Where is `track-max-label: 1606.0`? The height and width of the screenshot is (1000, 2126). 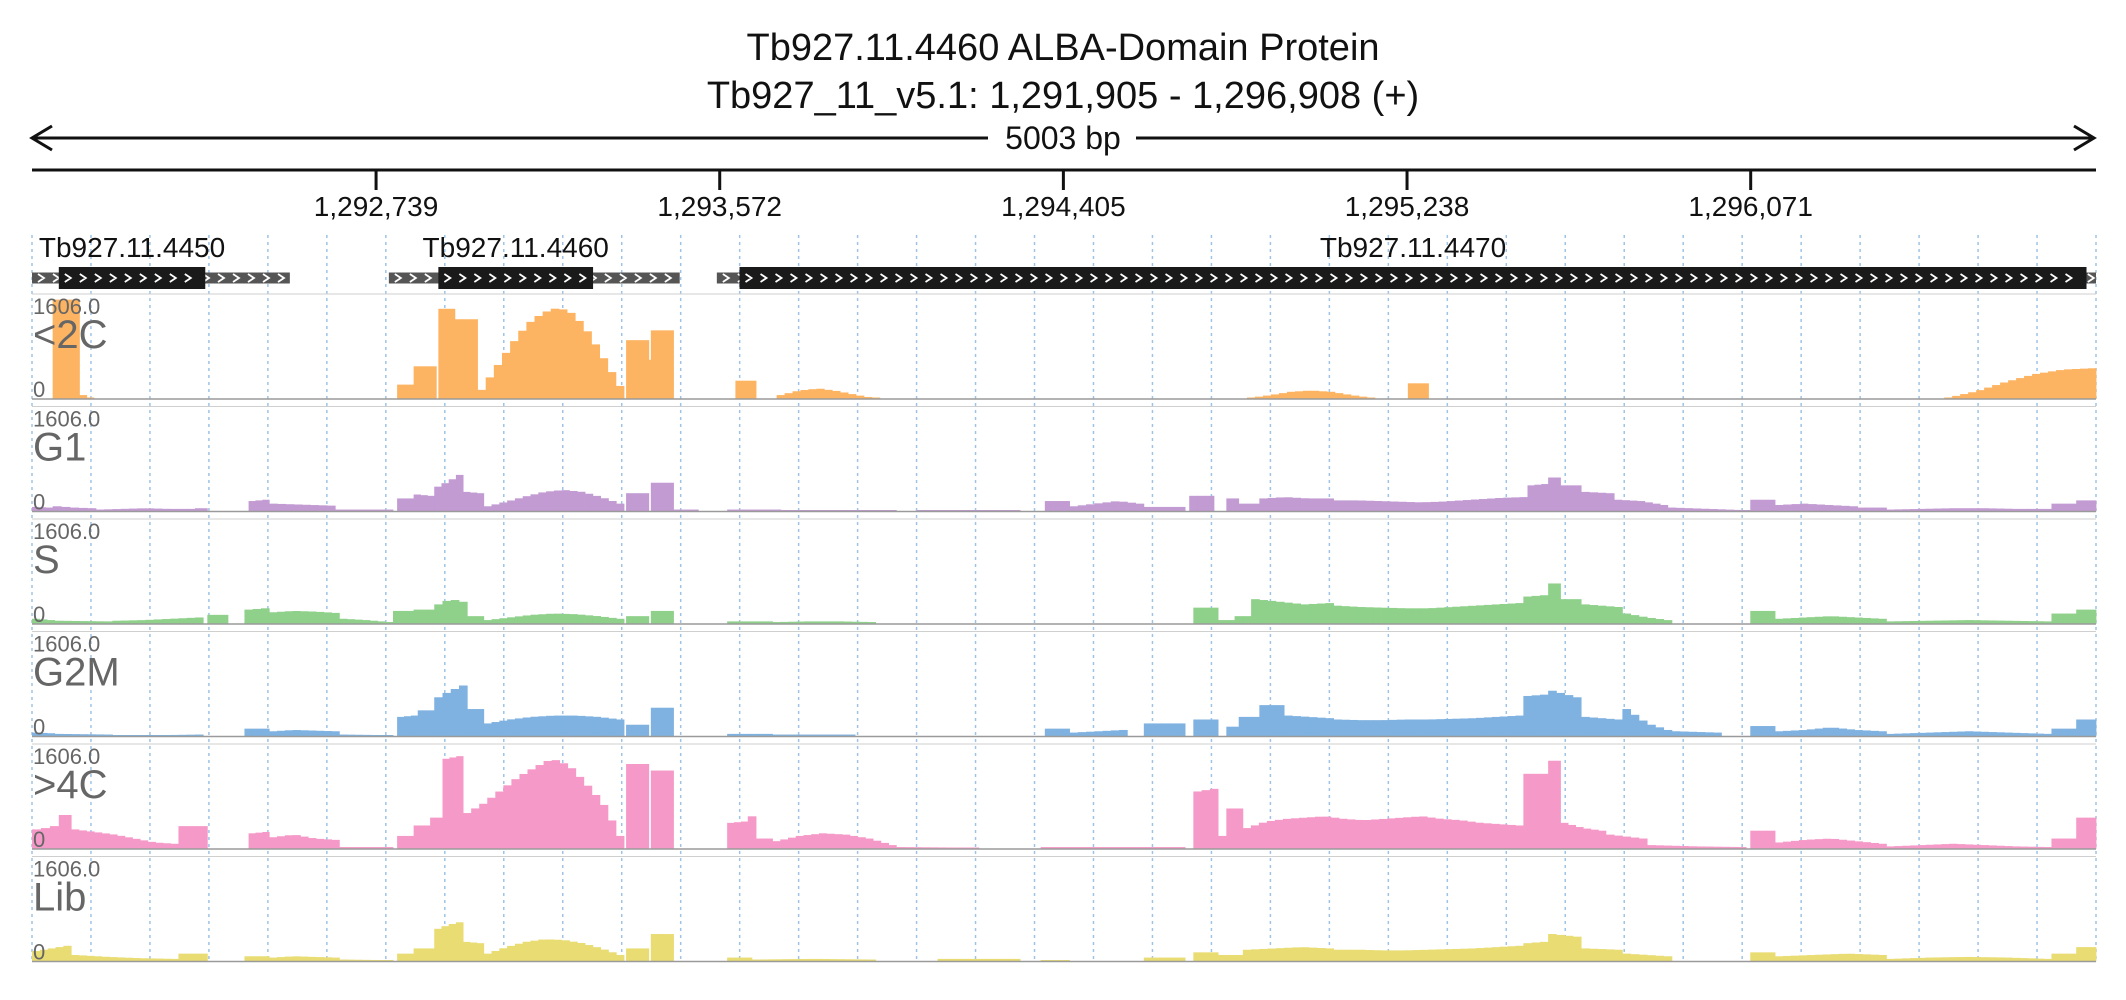 track-max-label: 1606.0 is located at coordinates (66, 869).